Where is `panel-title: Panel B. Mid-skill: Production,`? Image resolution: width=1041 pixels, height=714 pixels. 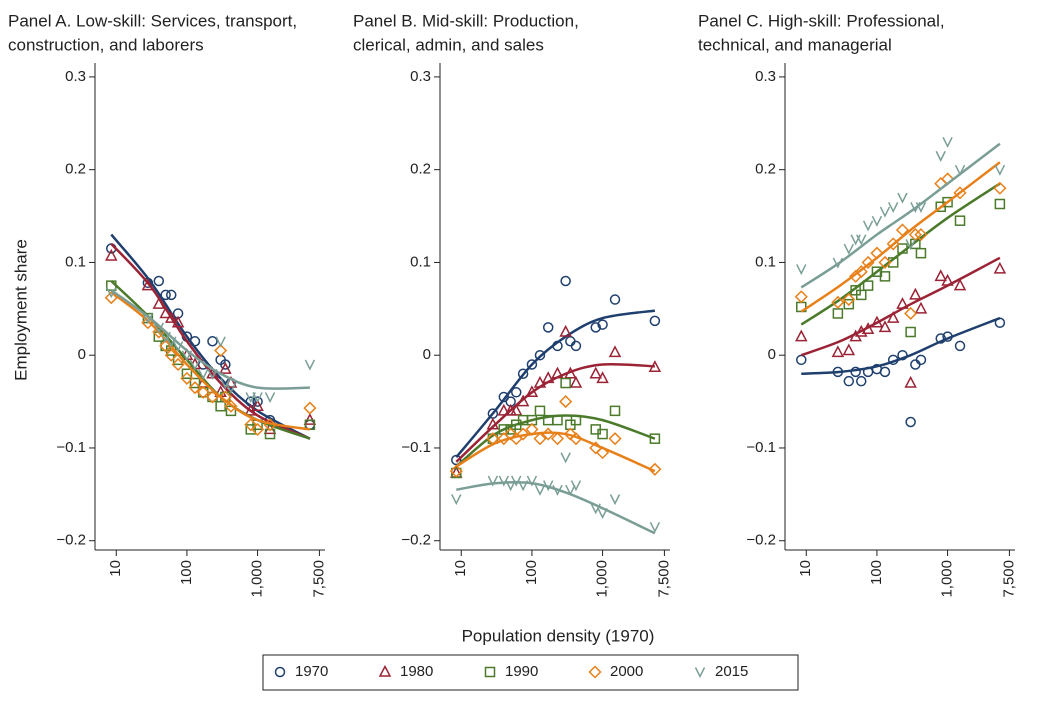 panel-title: Panel B. Mid-skill: Production, is located at coordinates (466, 20).